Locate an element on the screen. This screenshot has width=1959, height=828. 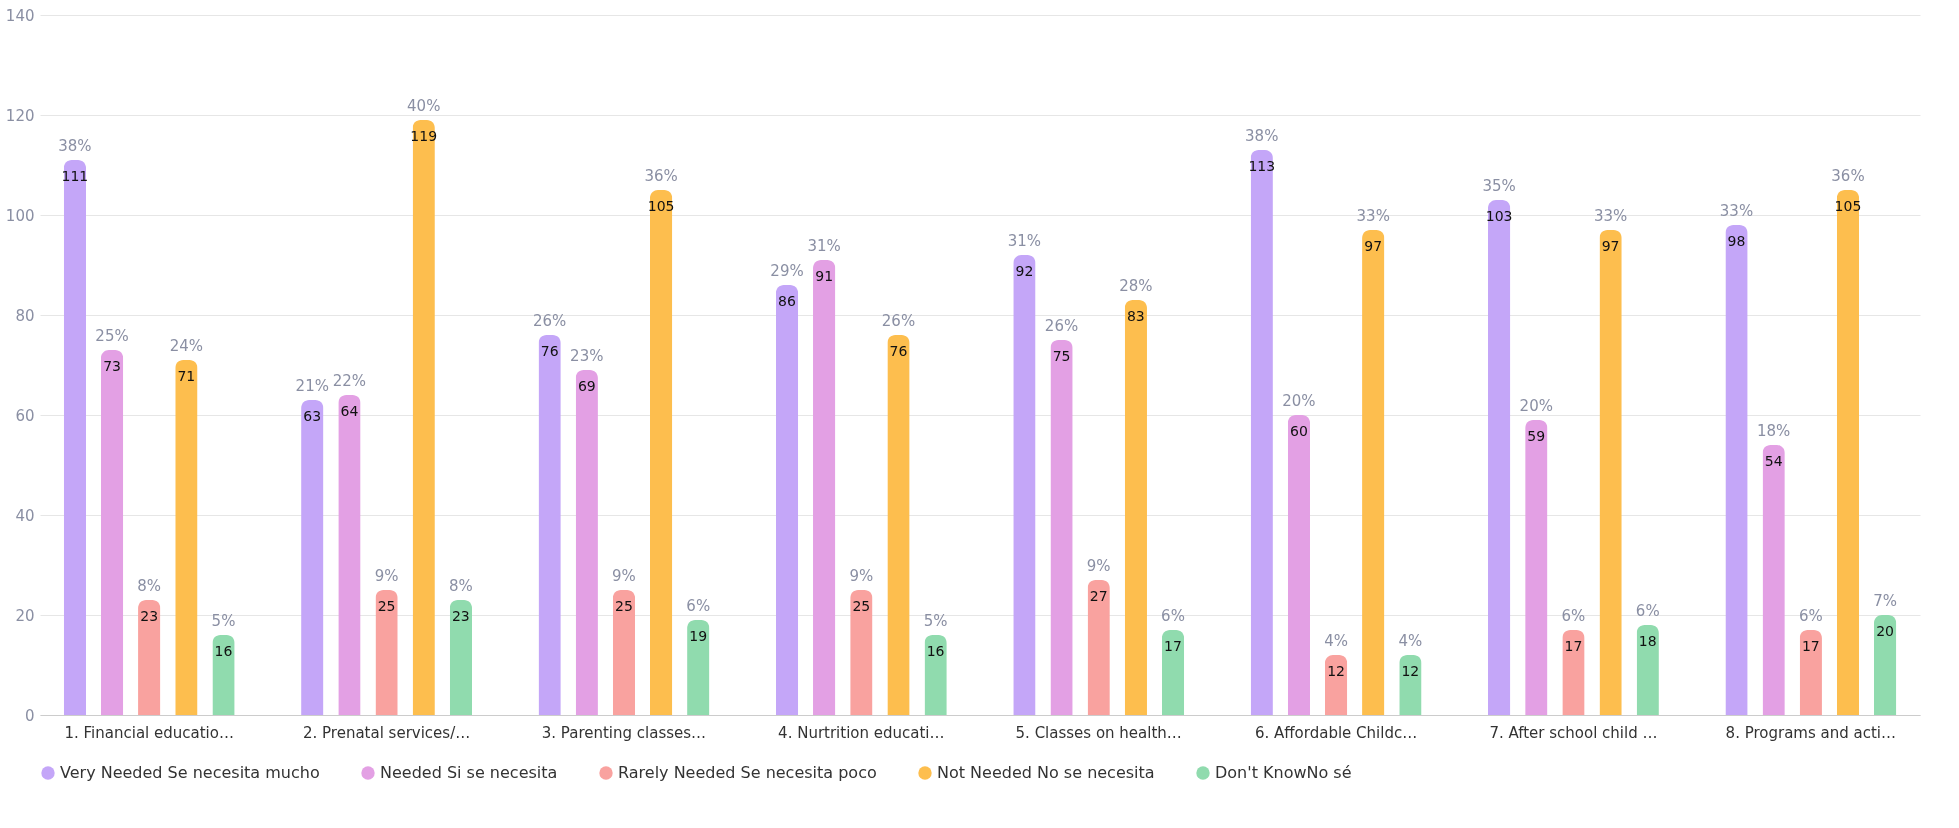
annotation: 23% is located at coordinates (587, 356).